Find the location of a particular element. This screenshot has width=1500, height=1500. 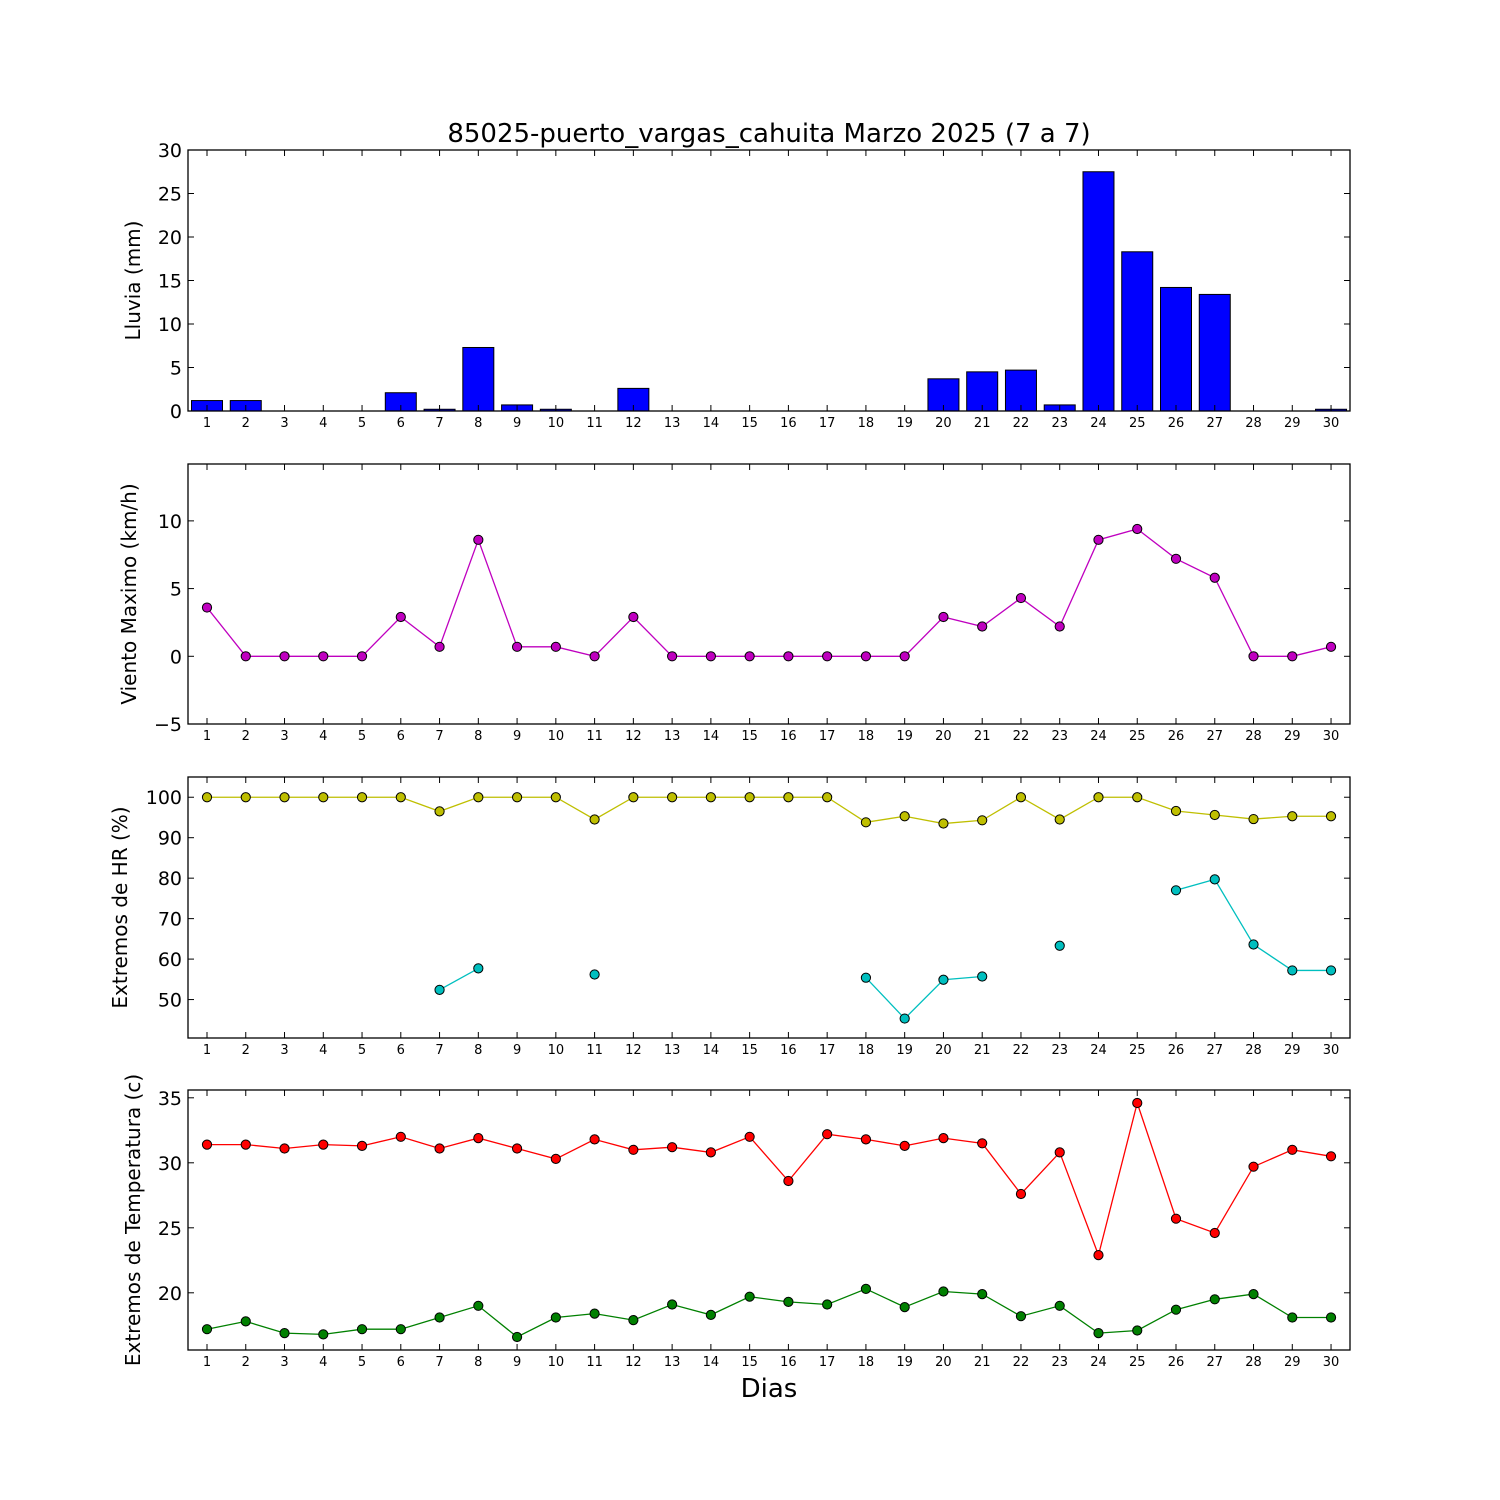

humidity-xtick-label: 18 is located at coordinates (866, 1050).